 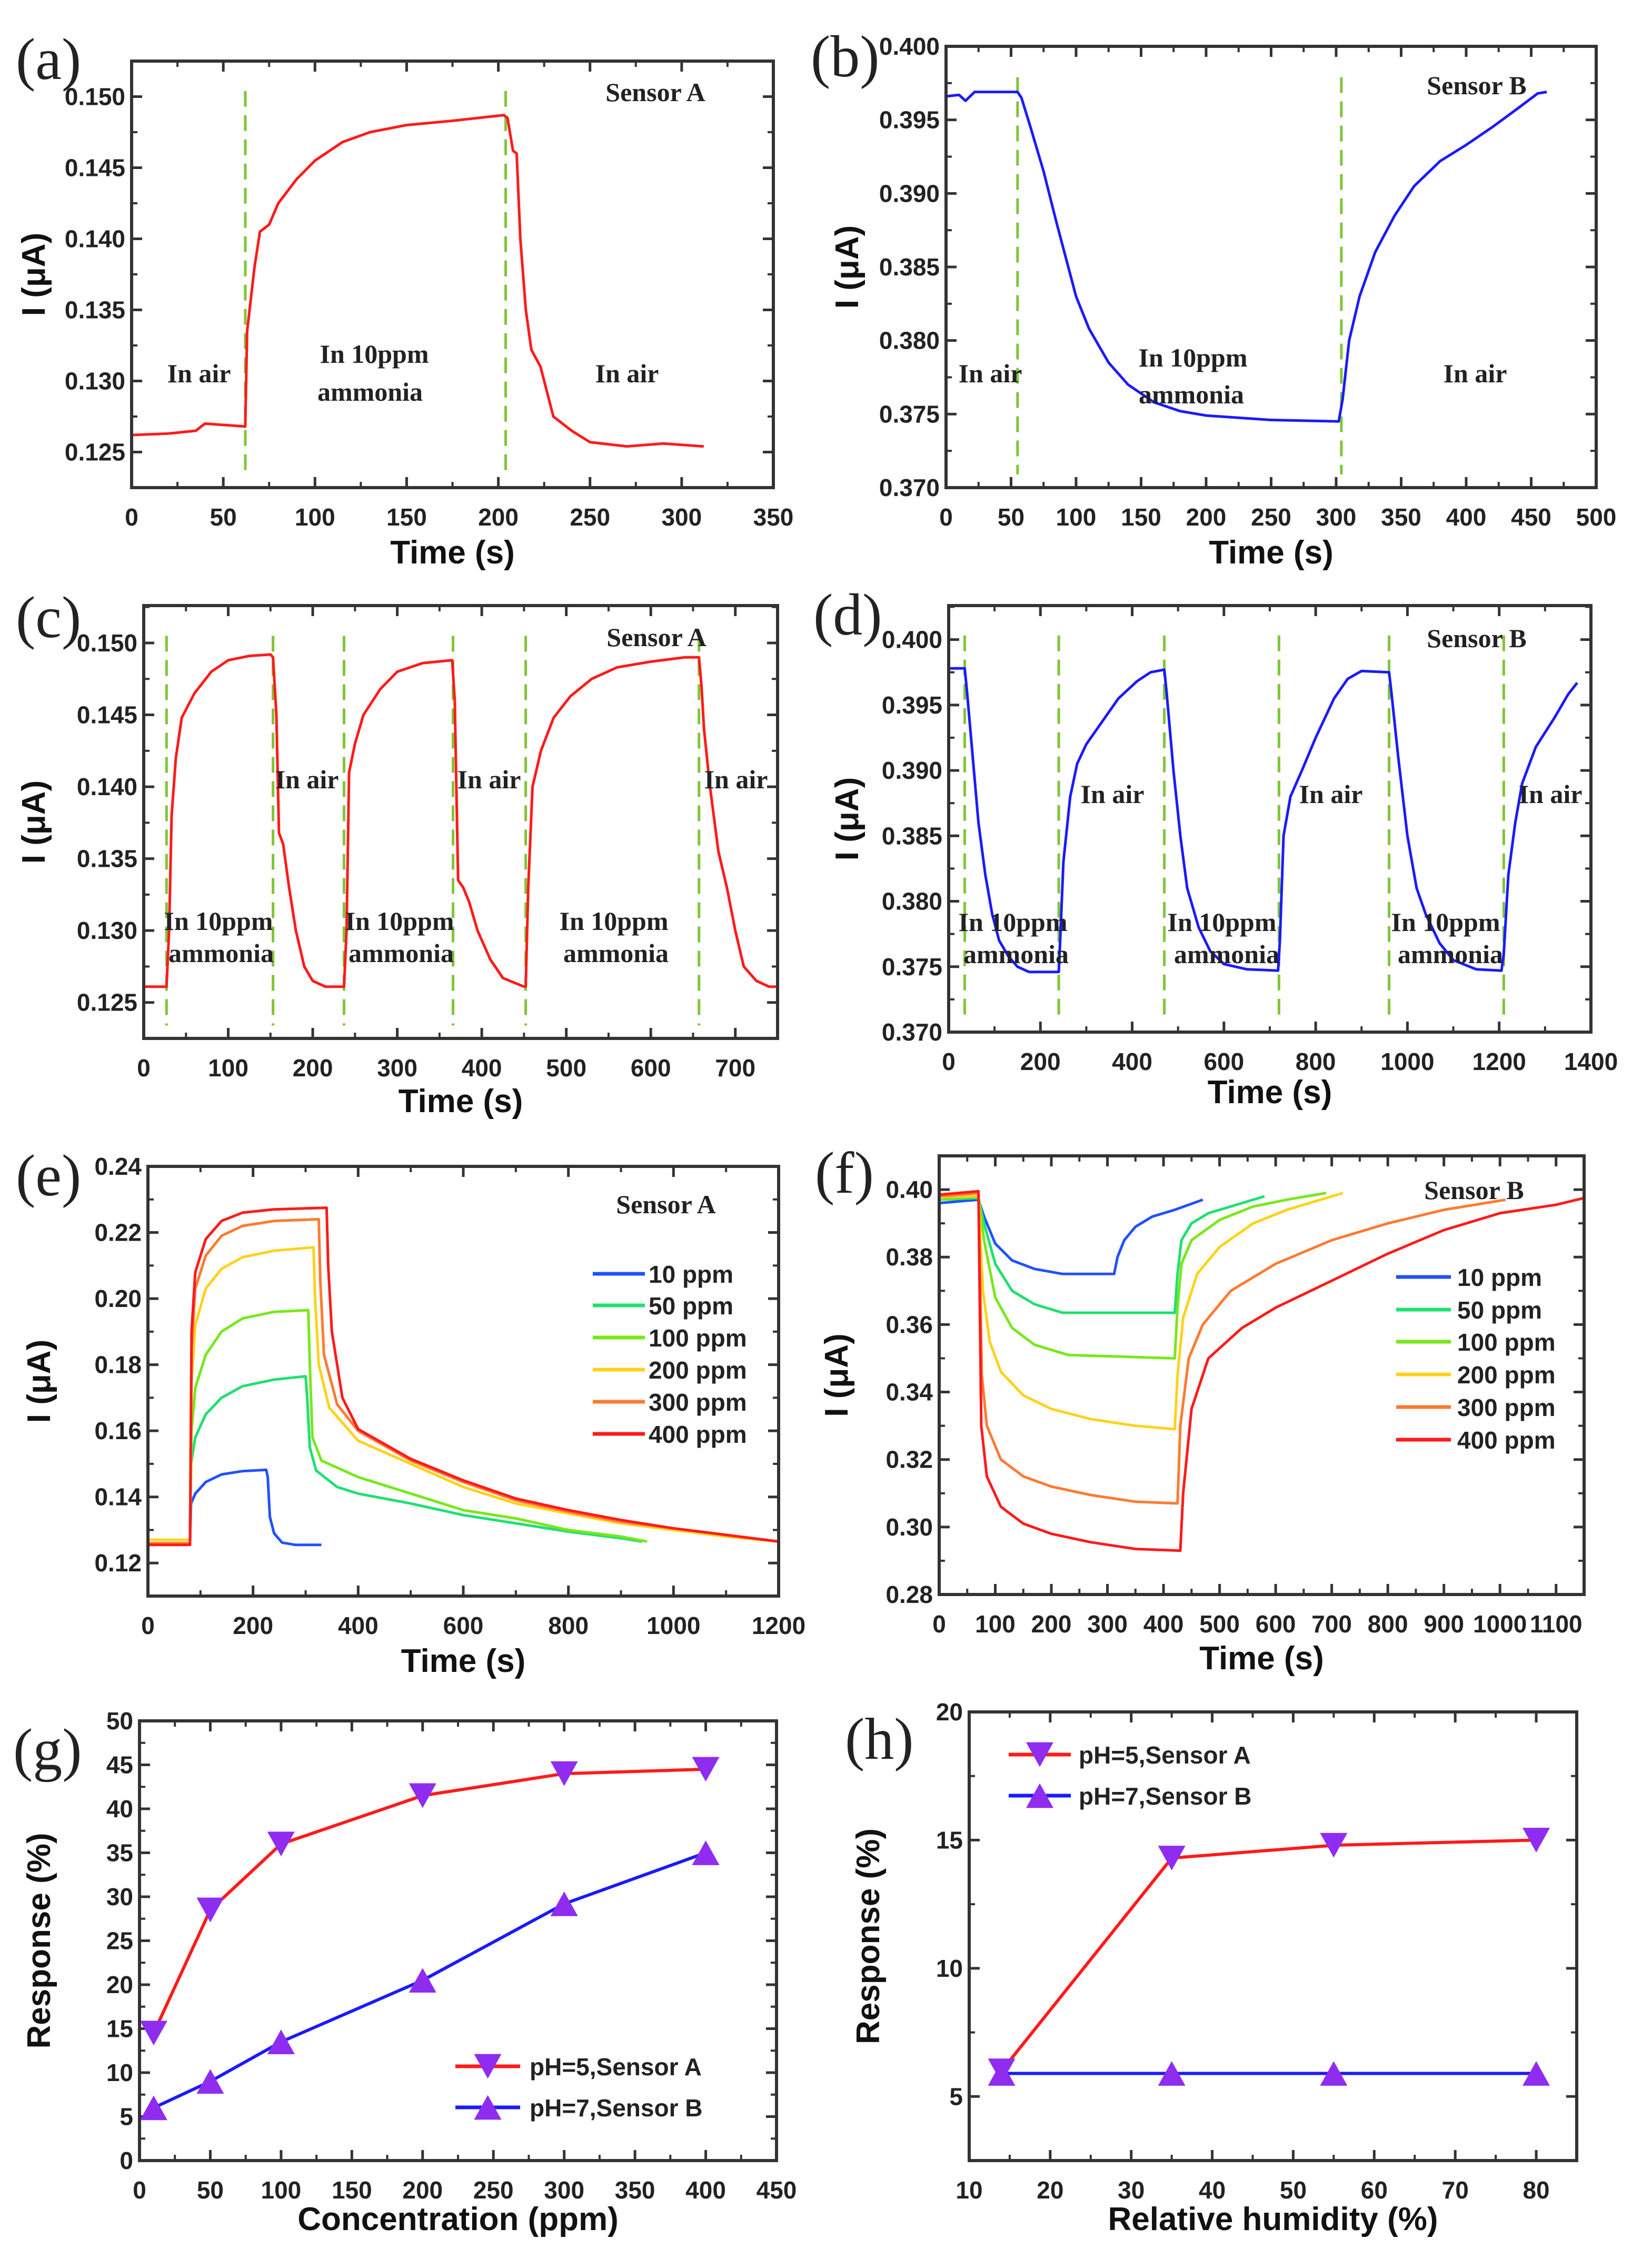 What do you see at coordinates (912, 901) in the screenshot?
I see `y-tick-label: 0.380` at bounding box center [912, 901].